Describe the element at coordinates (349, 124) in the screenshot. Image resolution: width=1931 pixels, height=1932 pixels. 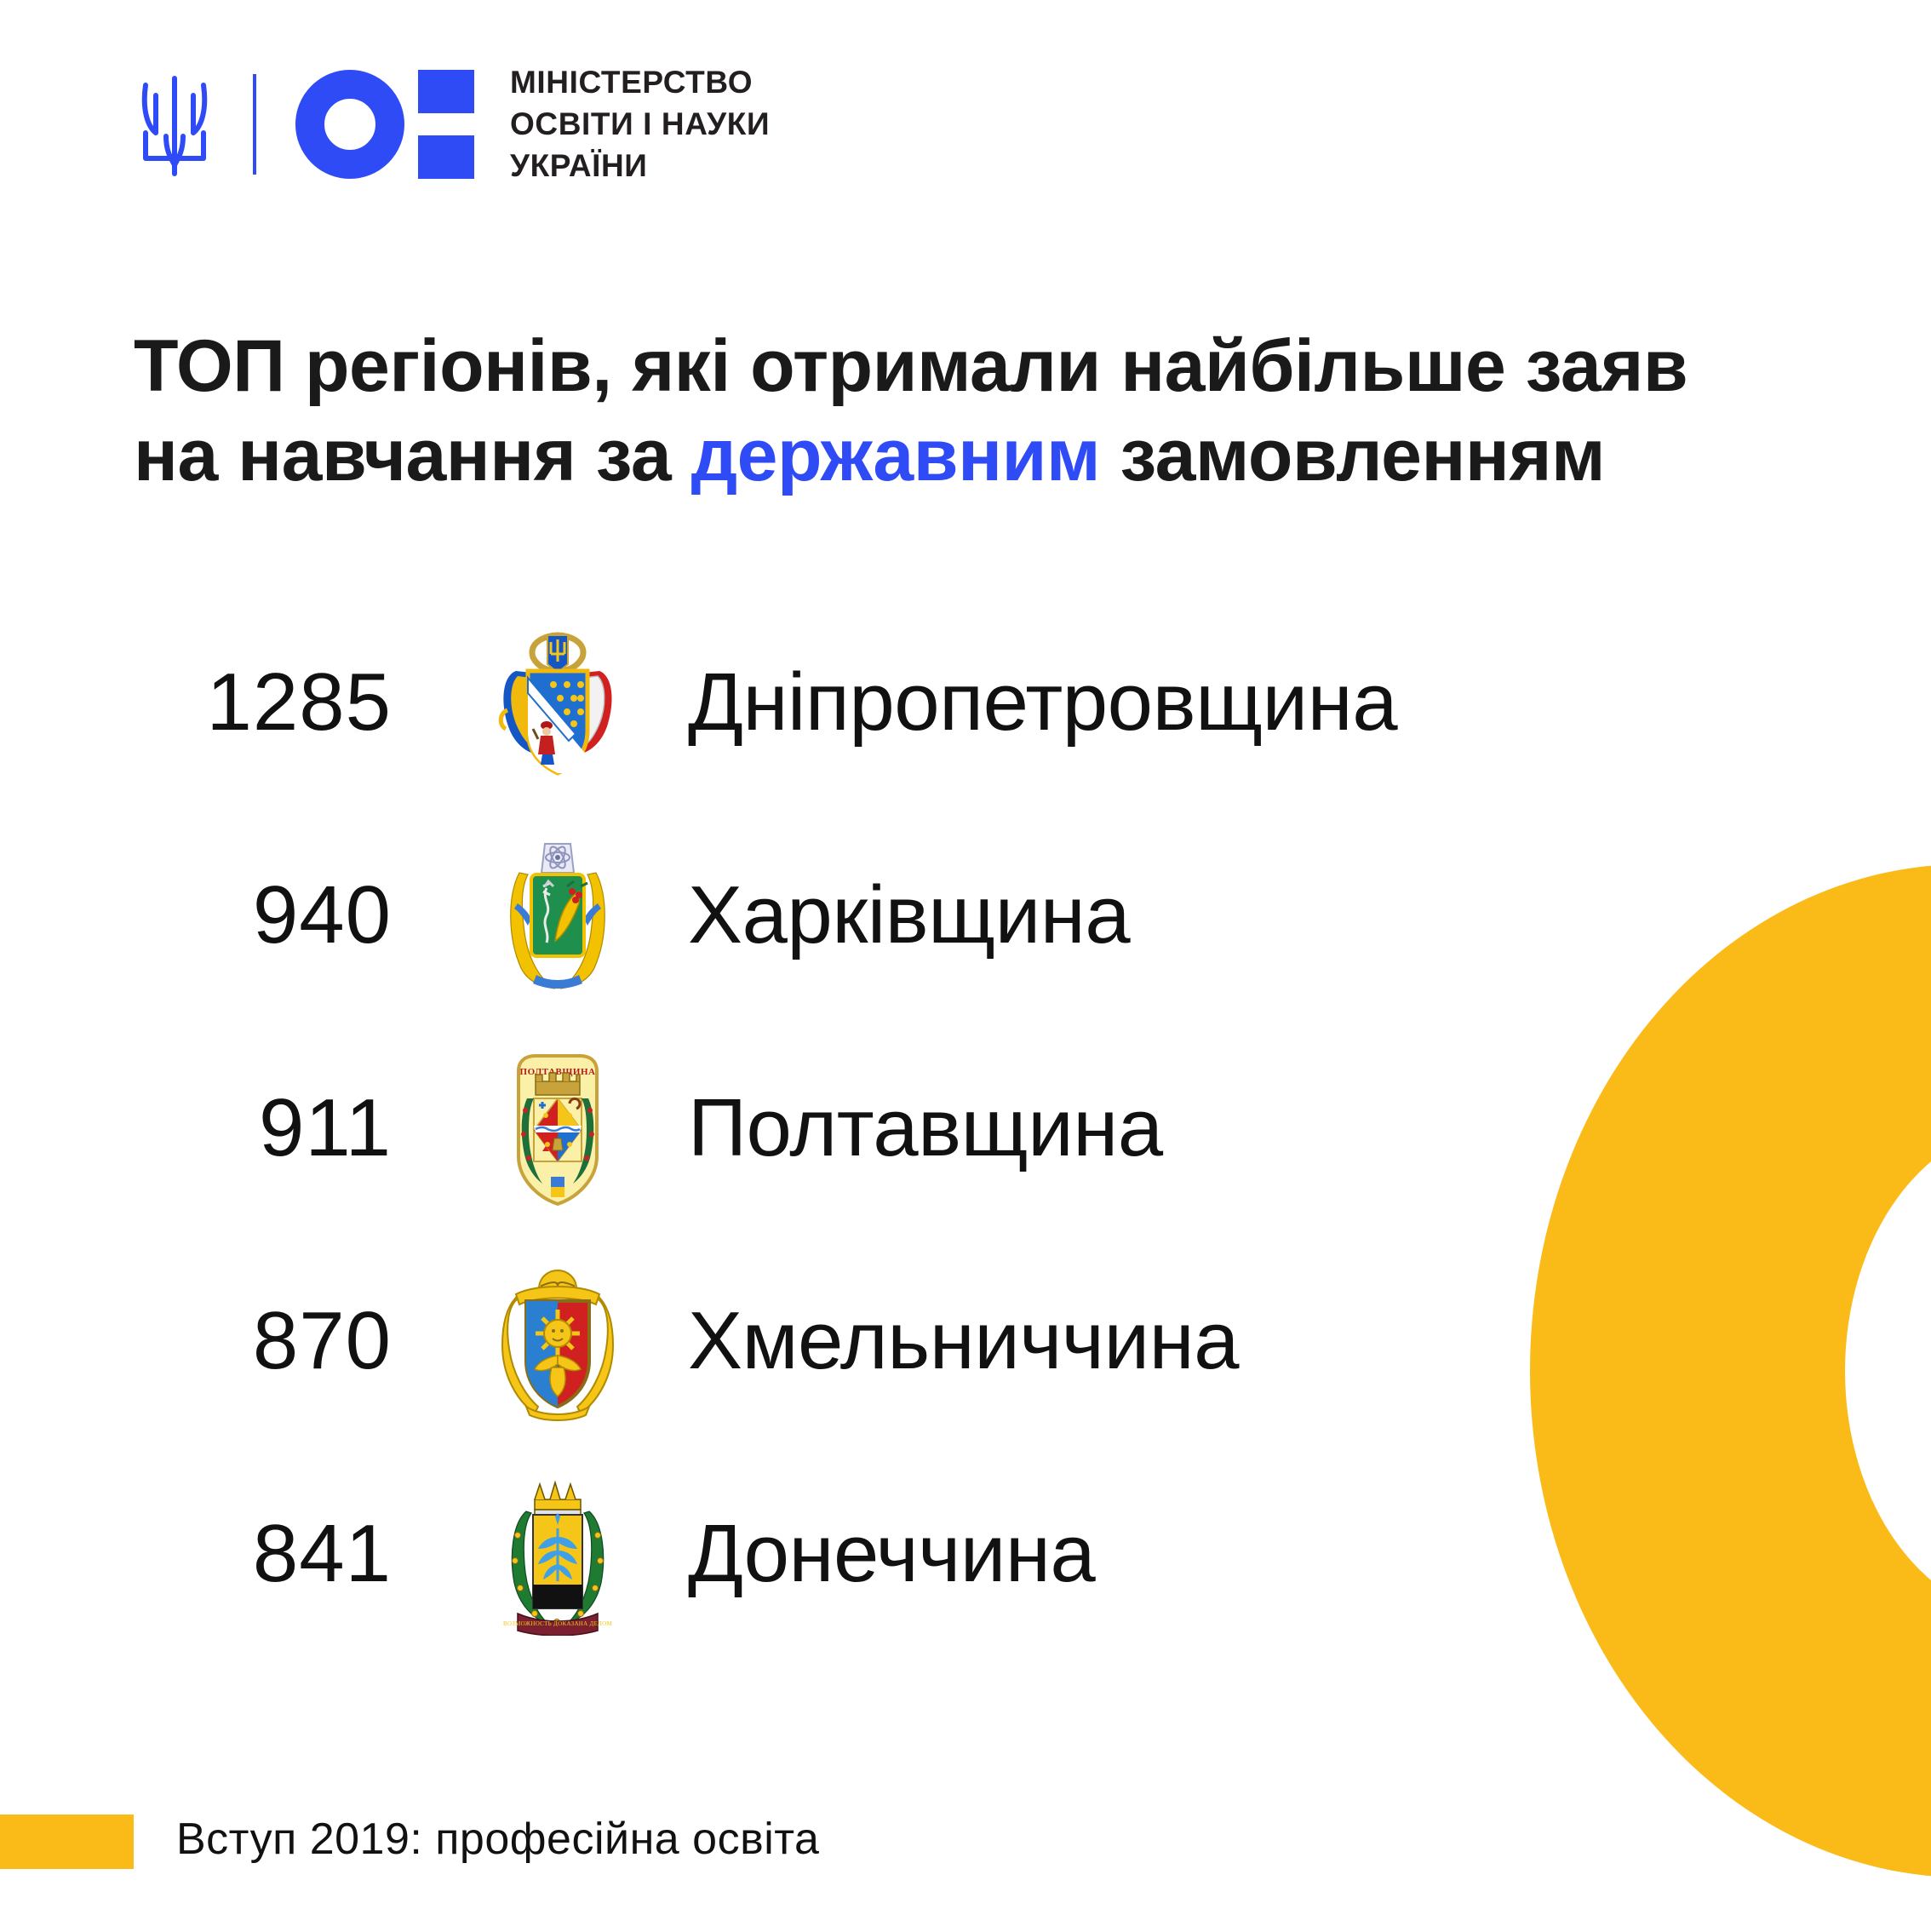
I see `logo-circle-o` at that location.